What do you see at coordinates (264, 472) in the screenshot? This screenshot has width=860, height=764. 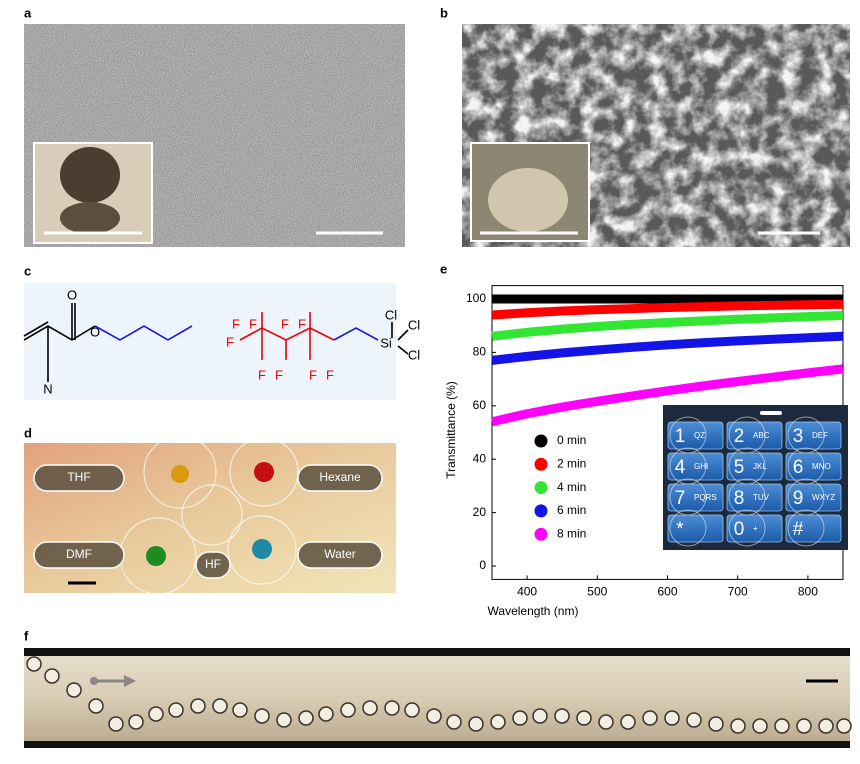 I see `droplet-hexane` at bounding box center [264, 472].